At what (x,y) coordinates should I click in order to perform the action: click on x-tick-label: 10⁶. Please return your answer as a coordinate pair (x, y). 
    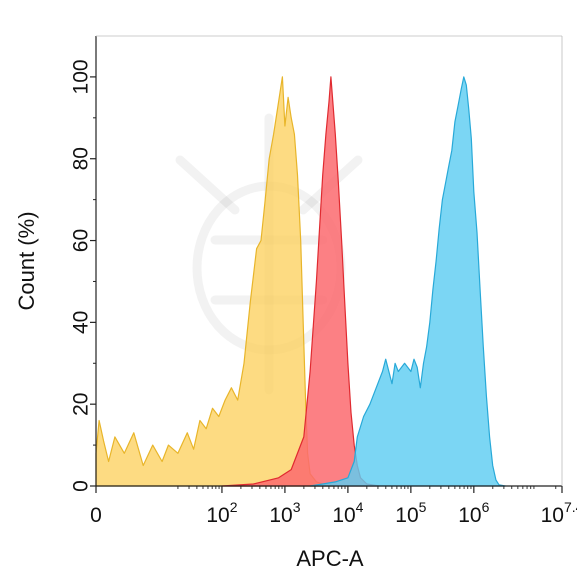
    Looking at the image, I should click on (473, 513).